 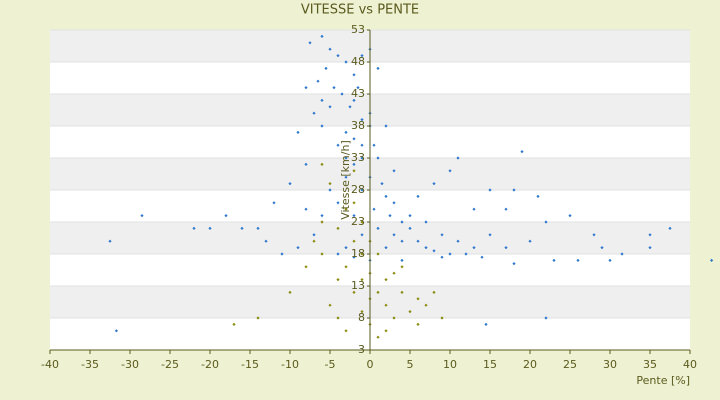 What do you see at coordinates (250, 364) in the screenshot?
I see `x-tick-label: -15` at bounding box center [250, 364].